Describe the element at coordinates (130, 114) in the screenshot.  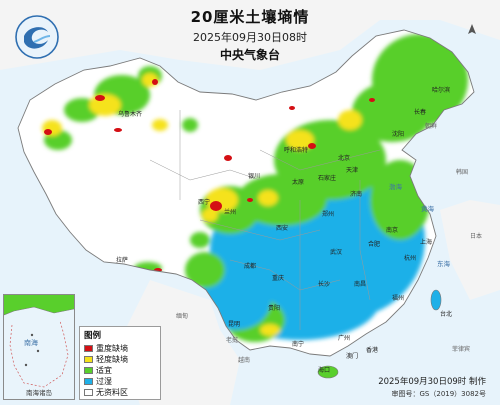
I see `city-urumqi: 乌鲁木齐` at that location.